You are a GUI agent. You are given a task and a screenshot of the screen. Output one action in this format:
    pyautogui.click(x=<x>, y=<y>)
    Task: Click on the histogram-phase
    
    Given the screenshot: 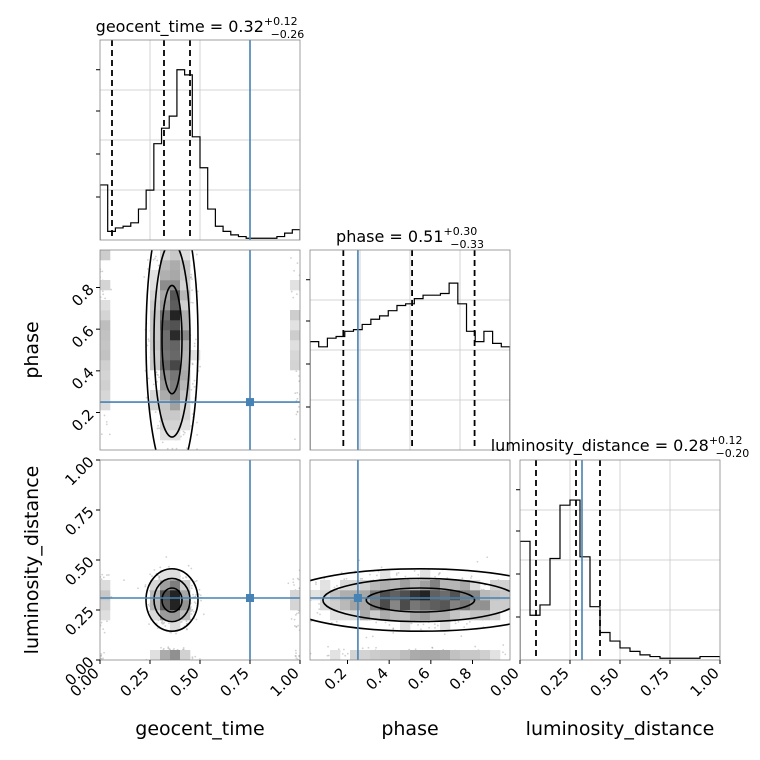 What is the action you would take?
    pyautogui.click(x=410, y=366)
    